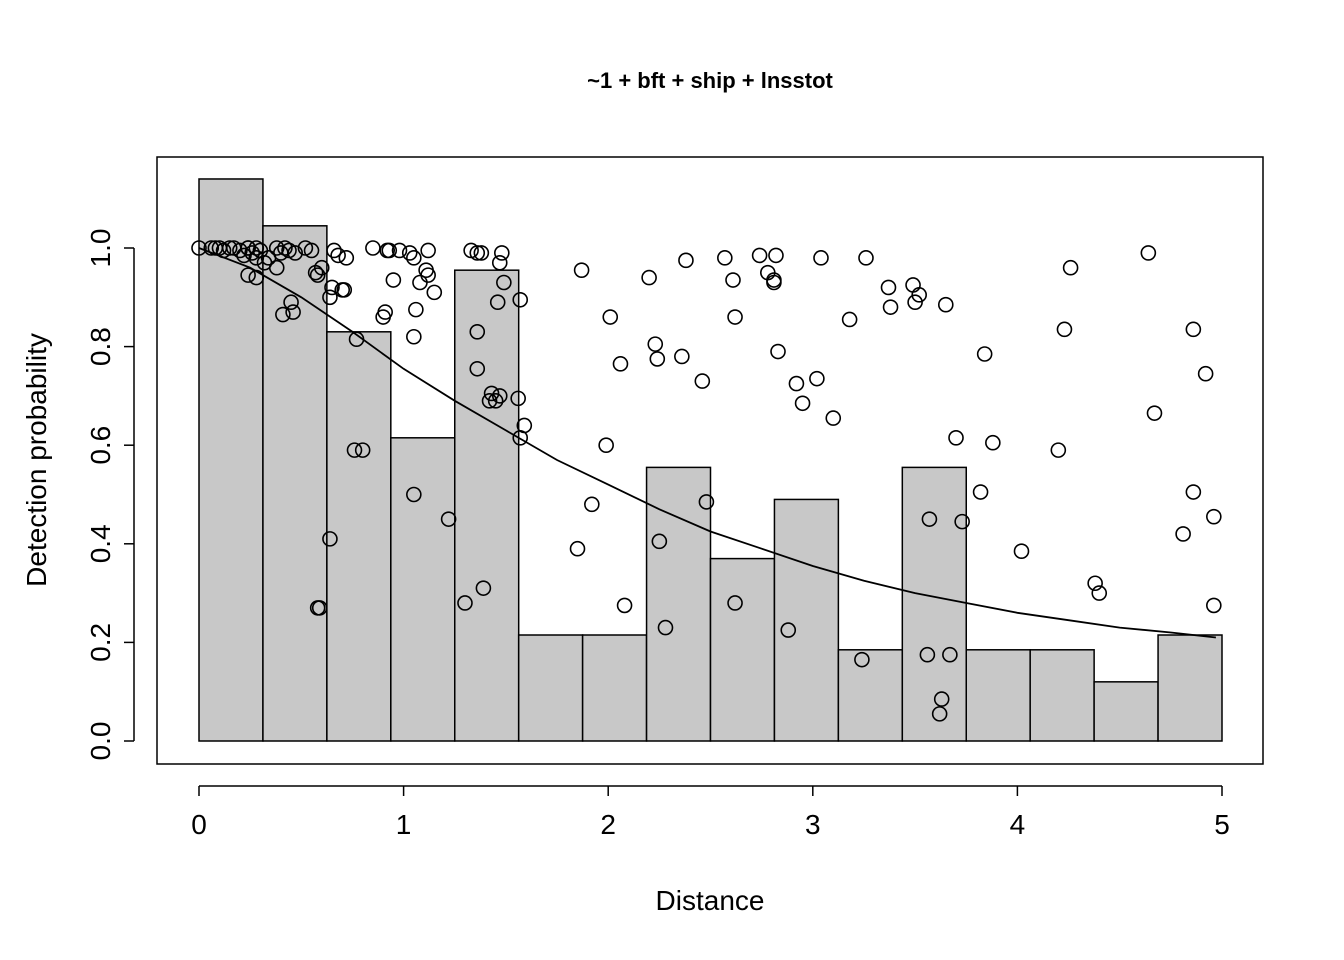 The width and height of the screenshot is (1344, 960). Describe the element at coordinates (100, 741) in the screenshot. I see `y-tick-label-0: 0.0` at that location.